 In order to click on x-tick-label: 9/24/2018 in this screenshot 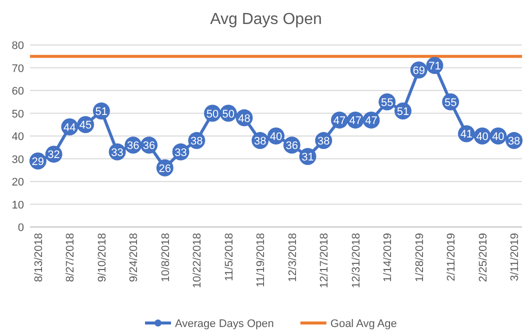, I will do `click(134, 257)`.